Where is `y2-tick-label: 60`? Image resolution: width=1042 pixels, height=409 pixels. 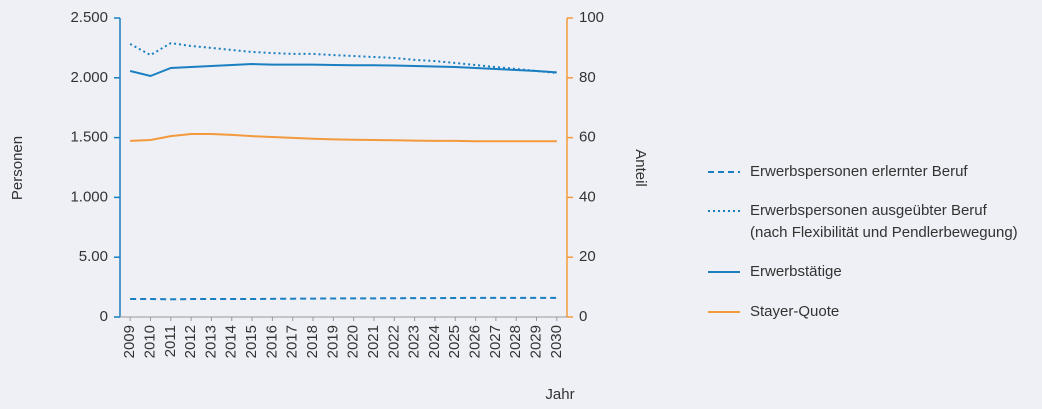
y2-tick-label: 60 is located at coordinates (587, 137).